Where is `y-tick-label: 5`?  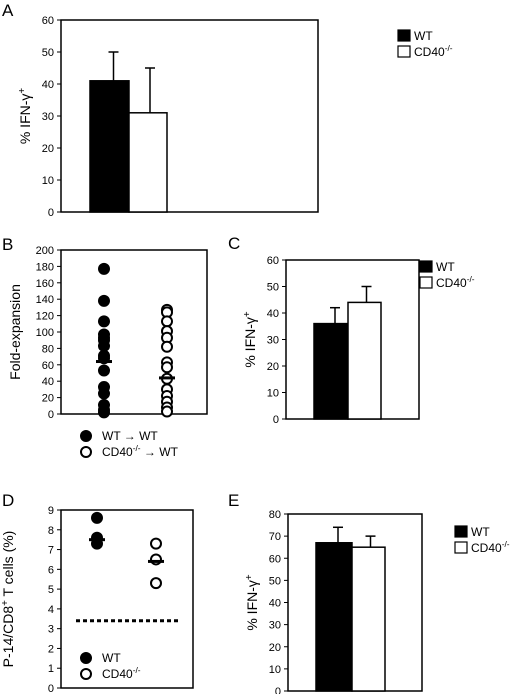 y-tick-label: 5 is located at coordinates (51, 590).